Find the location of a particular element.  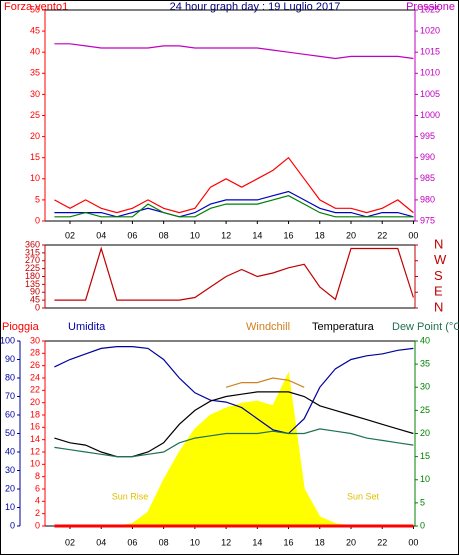

tick-label: 315 is located at coordinates (32, 252).